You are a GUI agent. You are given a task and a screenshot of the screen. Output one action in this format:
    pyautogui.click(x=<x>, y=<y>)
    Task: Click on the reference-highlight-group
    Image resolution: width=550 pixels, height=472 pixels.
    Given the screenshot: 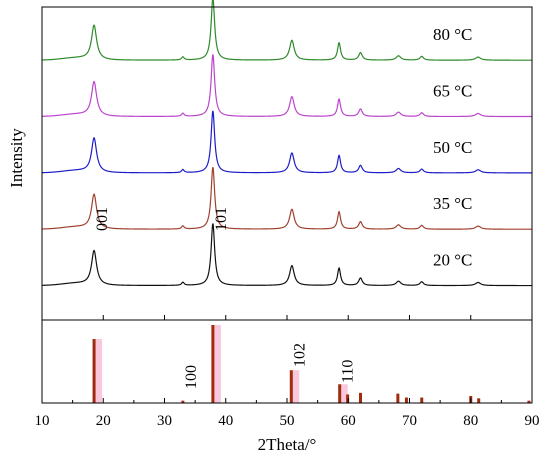 What is the action you would take?
    pyautogui.click(x=220, y=364)
    